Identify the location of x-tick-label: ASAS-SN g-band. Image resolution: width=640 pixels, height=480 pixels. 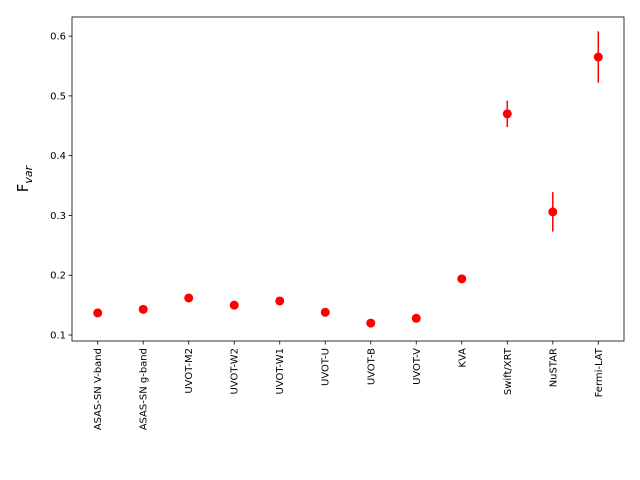
(144, 389).